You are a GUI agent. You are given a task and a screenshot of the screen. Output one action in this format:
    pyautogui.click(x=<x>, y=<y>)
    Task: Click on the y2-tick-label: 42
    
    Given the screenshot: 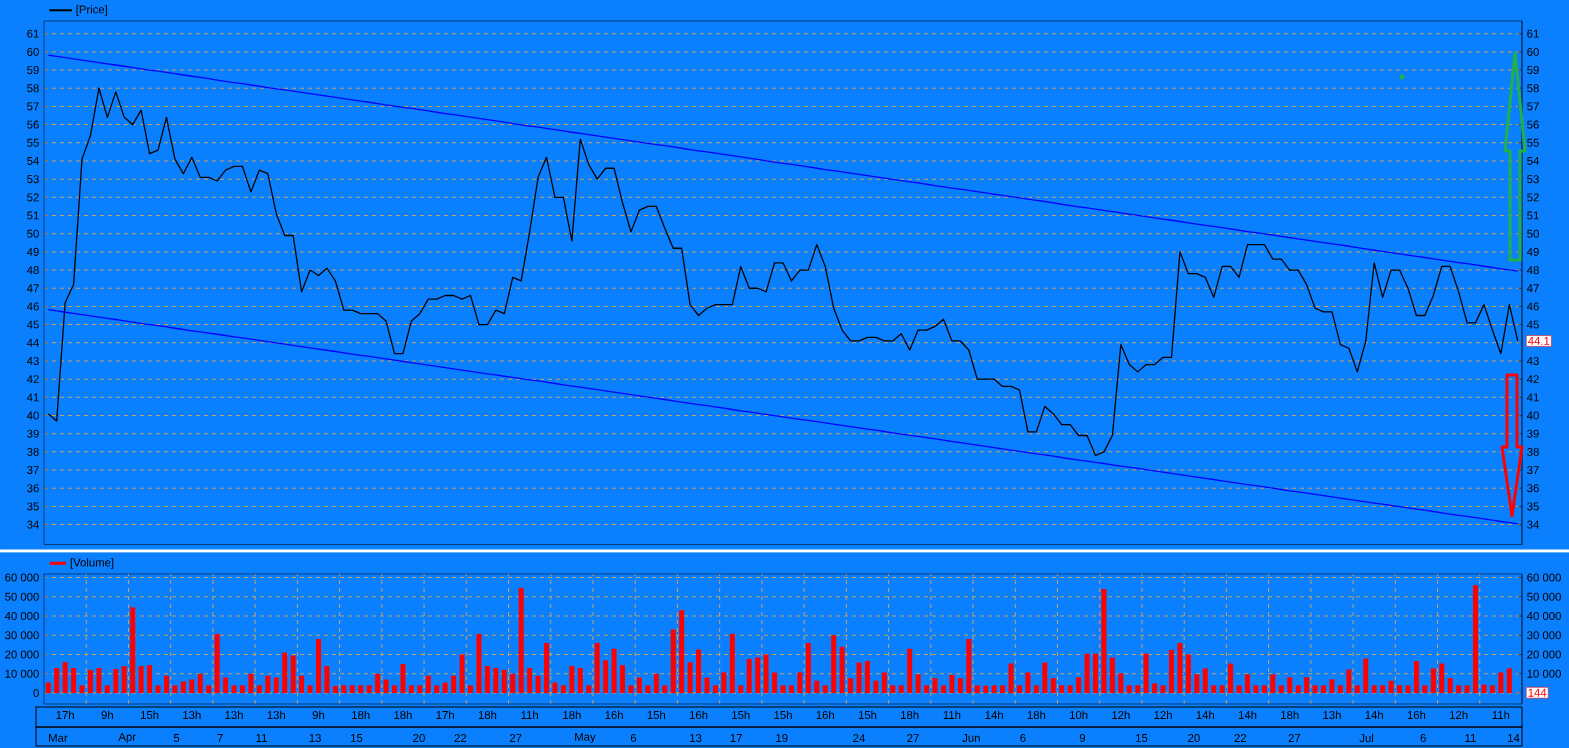 What is the action you would take?
    pyautogui.click(x=1532, y=379)
    